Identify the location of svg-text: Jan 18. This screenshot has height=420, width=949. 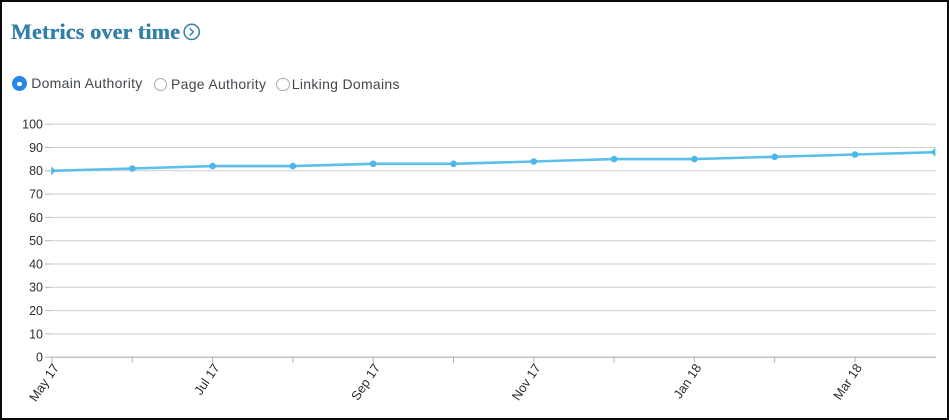
(687, 381).